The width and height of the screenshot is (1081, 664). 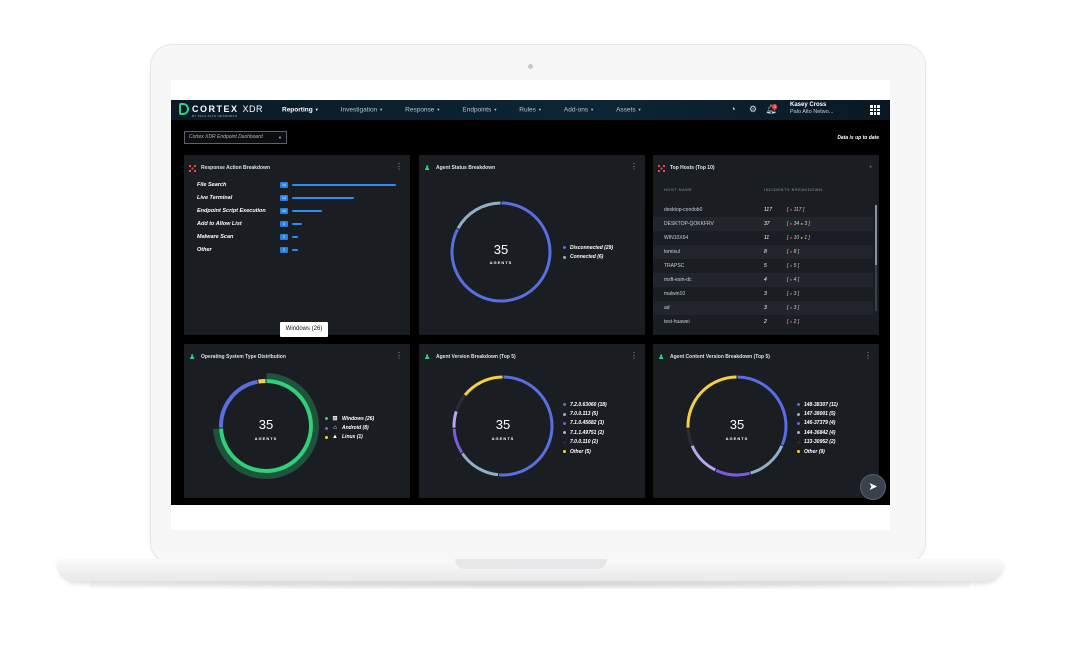 What do you see at coordinates (585, 432) in the screenshot?
I see `legend-item: 7.1.1.49751 (2)` at bounding box center [585, 432].